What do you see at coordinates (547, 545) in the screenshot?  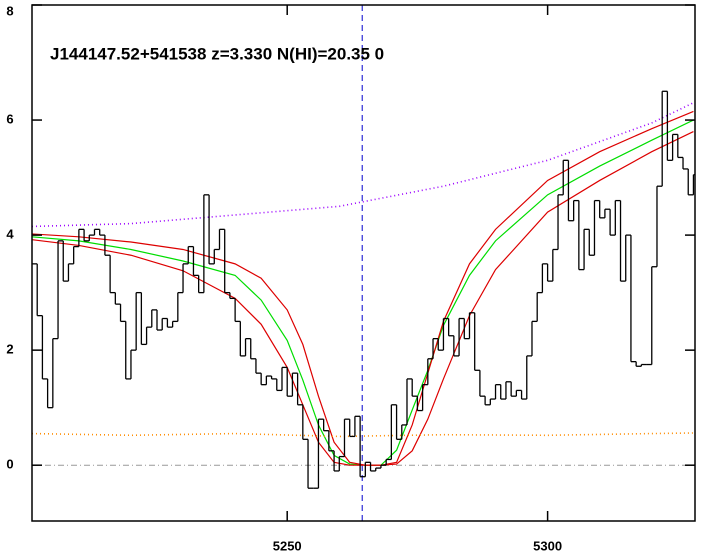 I see `x-tick-label: 5300` at bounding box center [547, 545].